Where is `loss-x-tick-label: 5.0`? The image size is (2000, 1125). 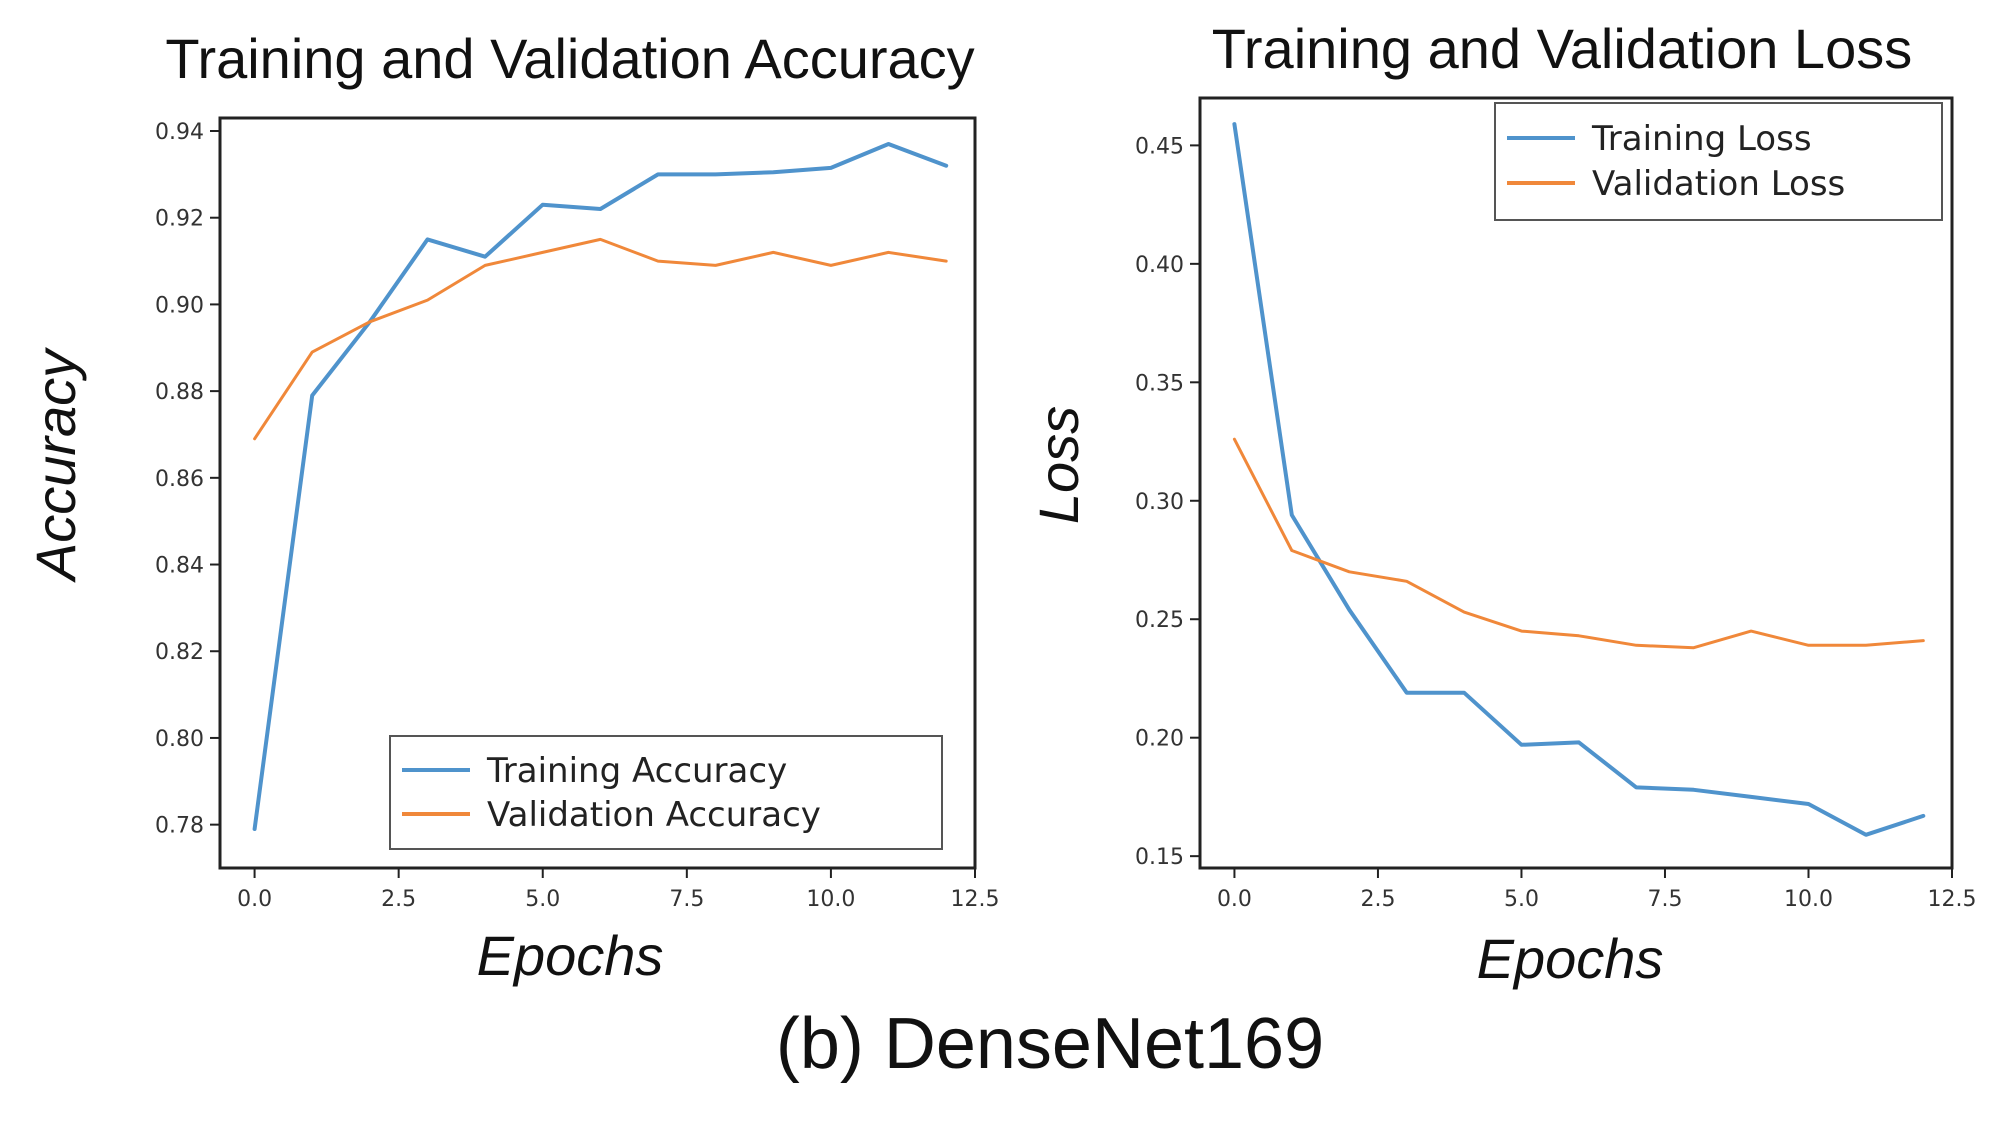 loss-x-tick-label: 5.0 is located at coordinates (1521, 899).